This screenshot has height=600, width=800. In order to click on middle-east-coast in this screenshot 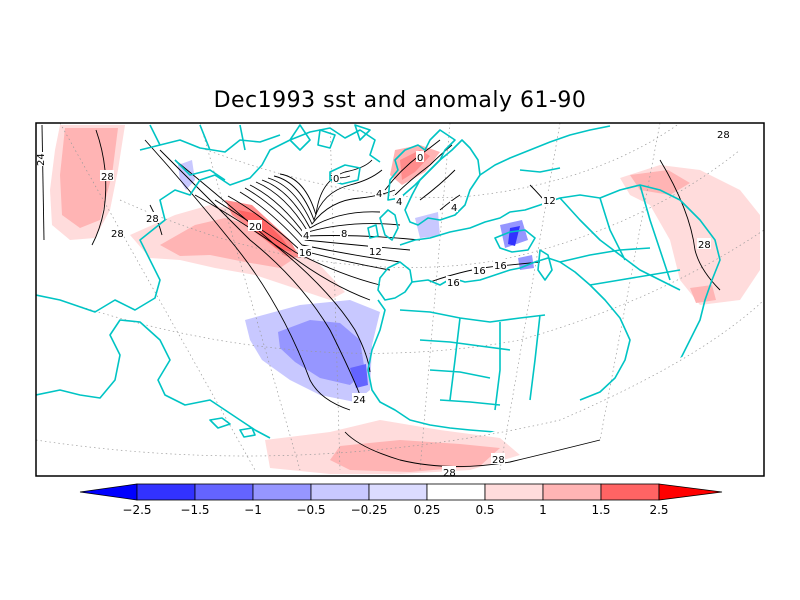, I will do `click(595, 331)`.